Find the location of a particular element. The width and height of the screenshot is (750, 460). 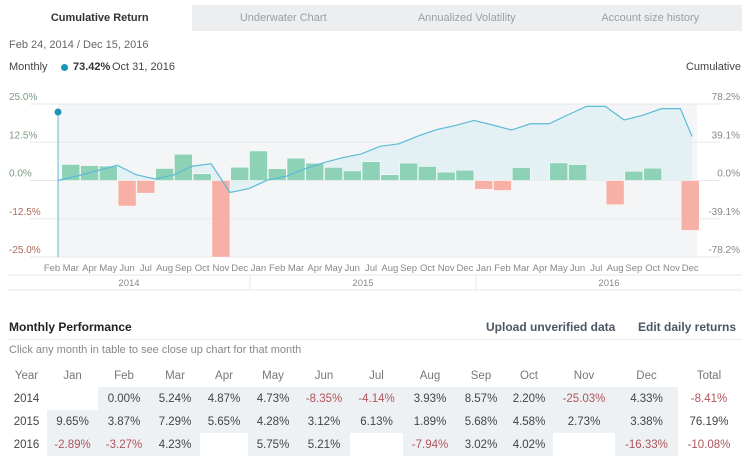

month-cell: 1.89% is located at coordinates (430, 421).